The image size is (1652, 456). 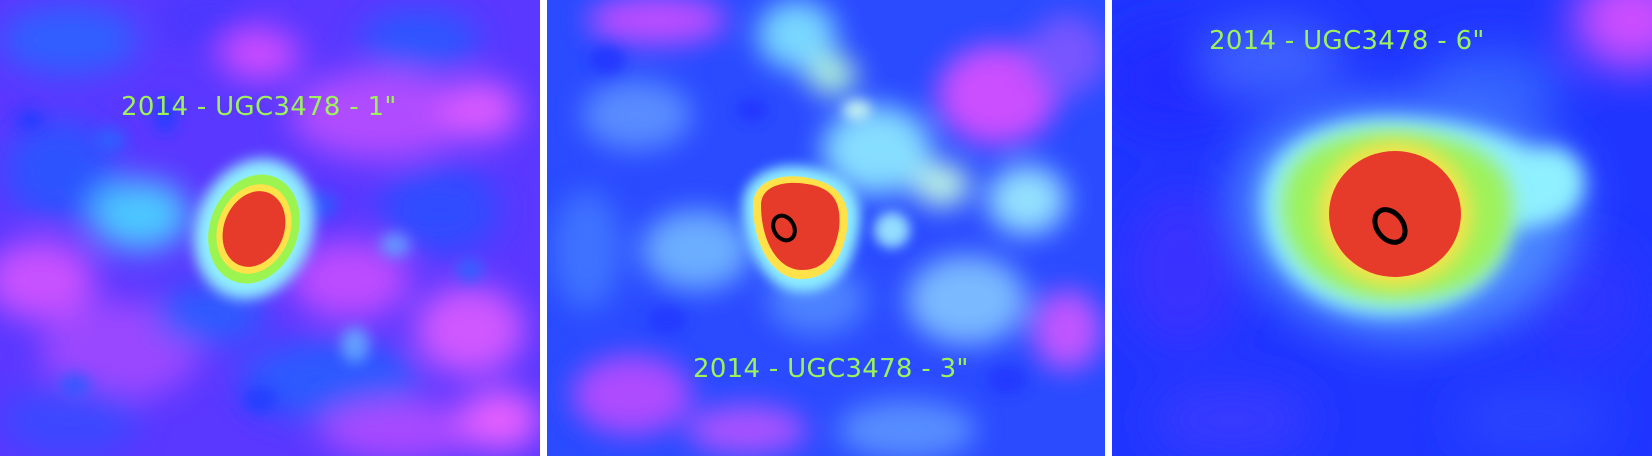 What do you see at coordinates (259, 107) in the screenshot?
I see `panel-title-1: 2014 - UGC3478 - 1"` at bounding box center [259, 107].